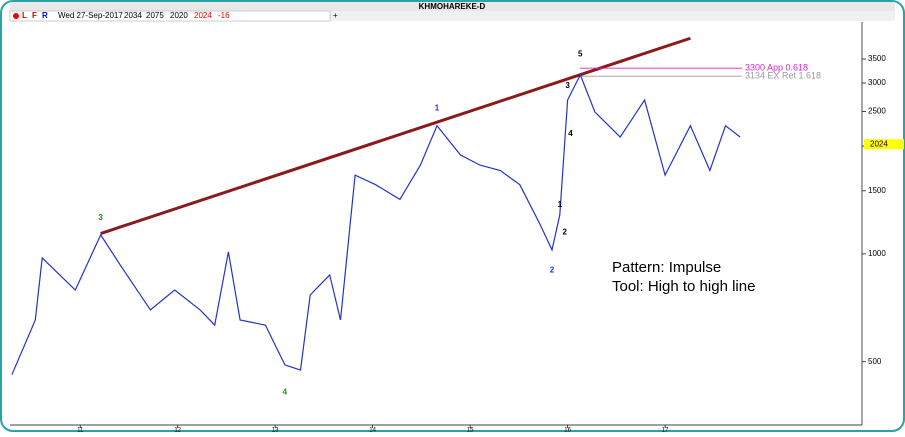  I want to click on x-tick-label: 12, so click(177, 430).